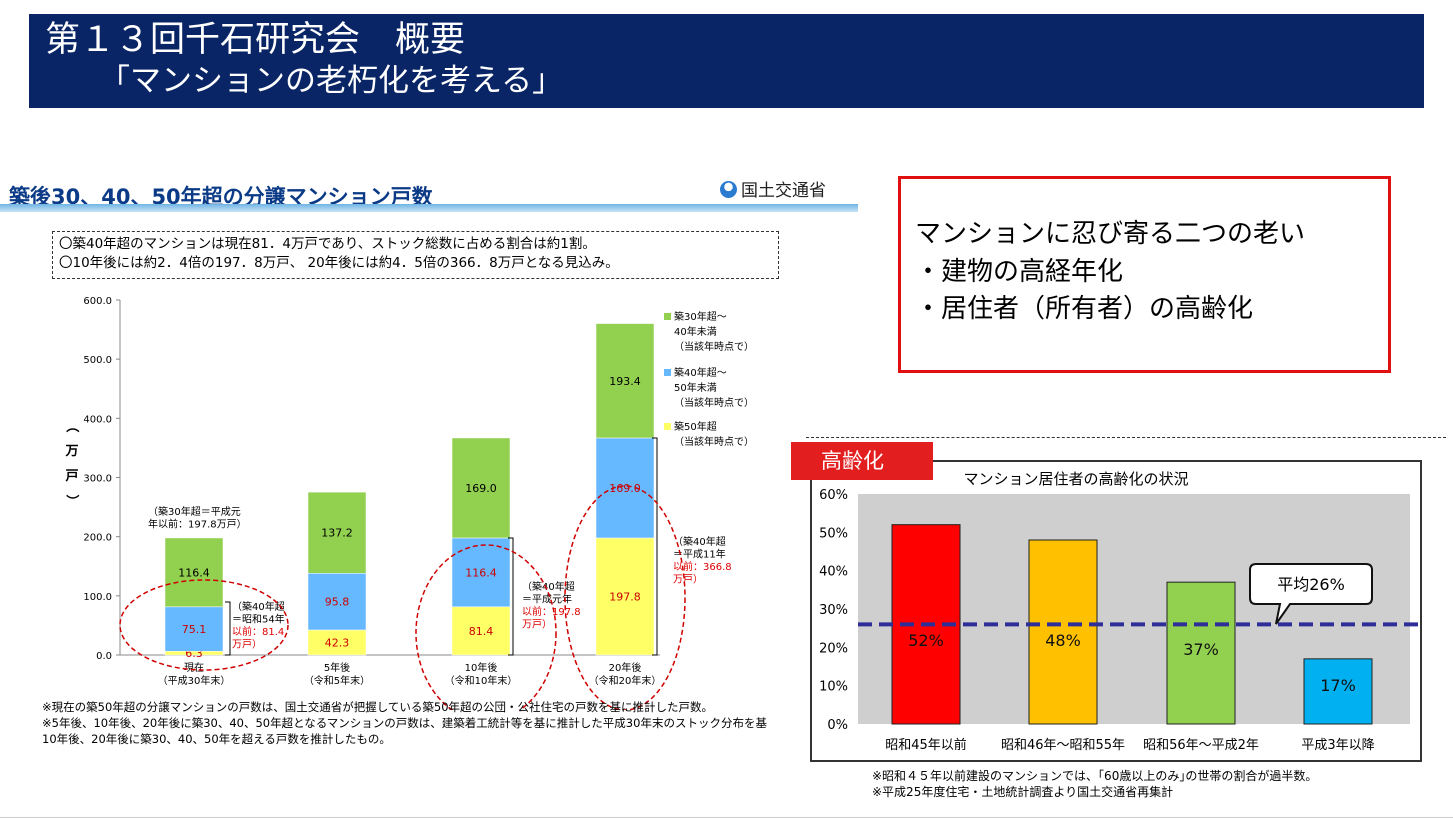  What do you see at coordinates (72, 425) in the screenshot?
I see `y-axis-label-char: （` at bounding box center [72, 425].